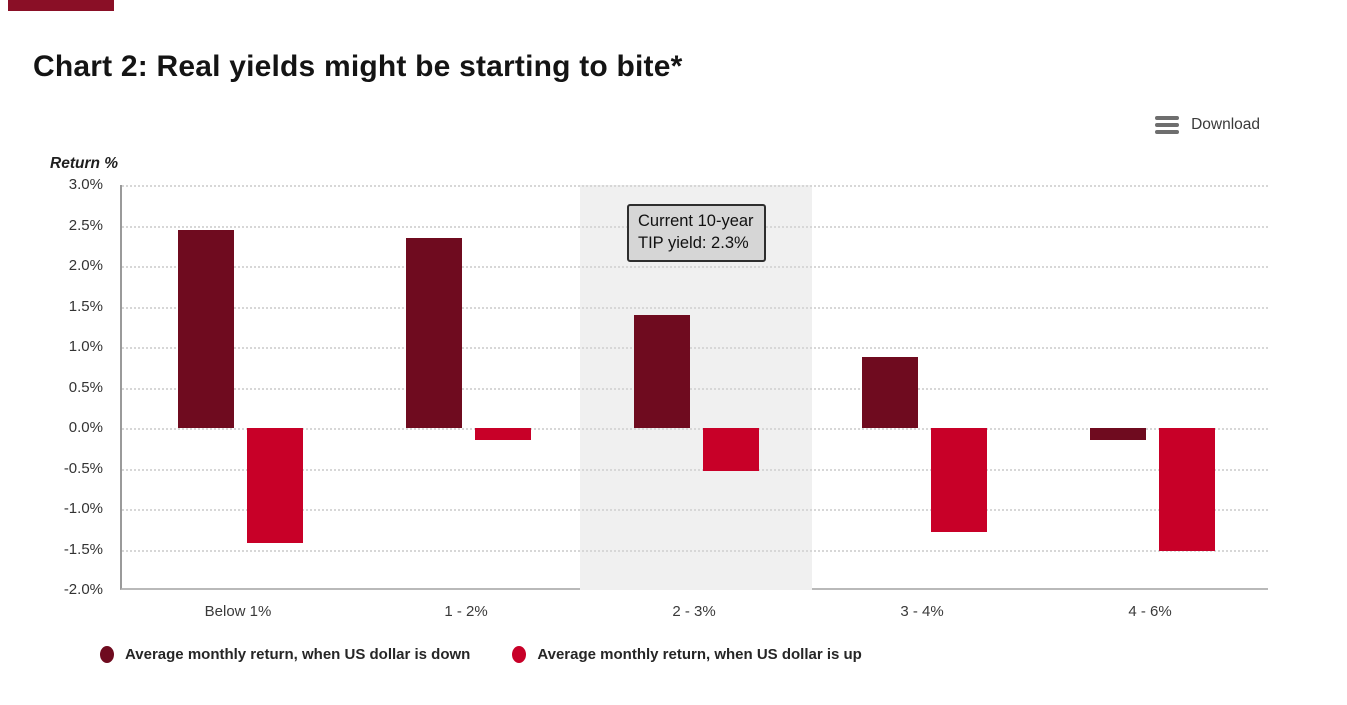 This screenshot has width=1347, height=705. Describe the element at coordinates (693, 243) in the screenshot. I see `annotation-line-2: TIP yield: 2.3%` at that location.